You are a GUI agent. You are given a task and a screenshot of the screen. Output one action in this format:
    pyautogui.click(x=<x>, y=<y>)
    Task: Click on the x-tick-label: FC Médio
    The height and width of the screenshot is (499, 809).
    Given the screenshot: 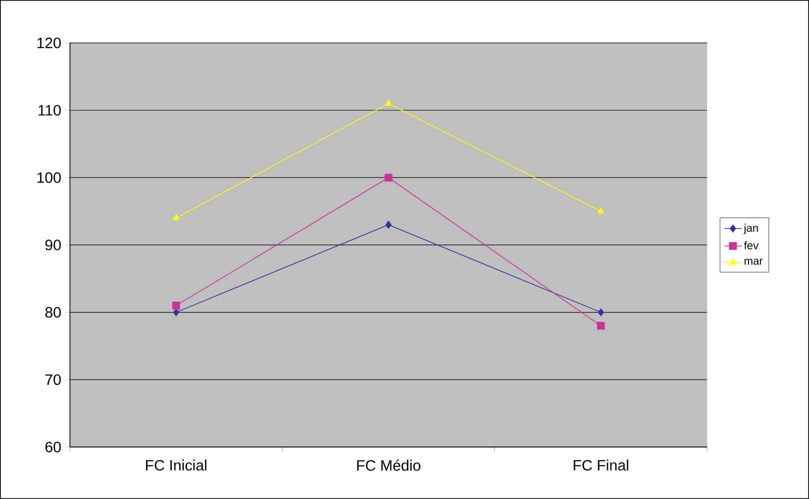 What is the action you would take?
    pyautogui.click(x=388, y=465)
    